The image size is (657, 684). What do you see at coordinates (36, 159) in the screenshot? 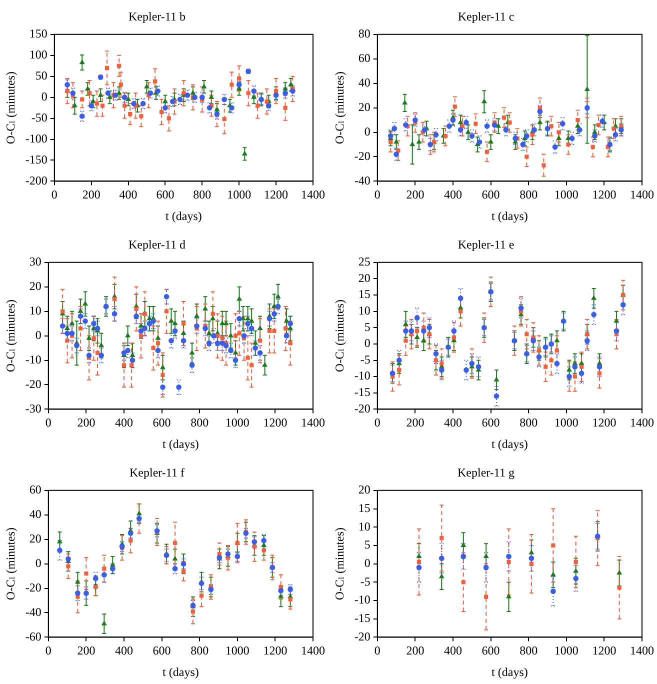
I see `y-tick-label: -150` at bounding box center [36, 159].